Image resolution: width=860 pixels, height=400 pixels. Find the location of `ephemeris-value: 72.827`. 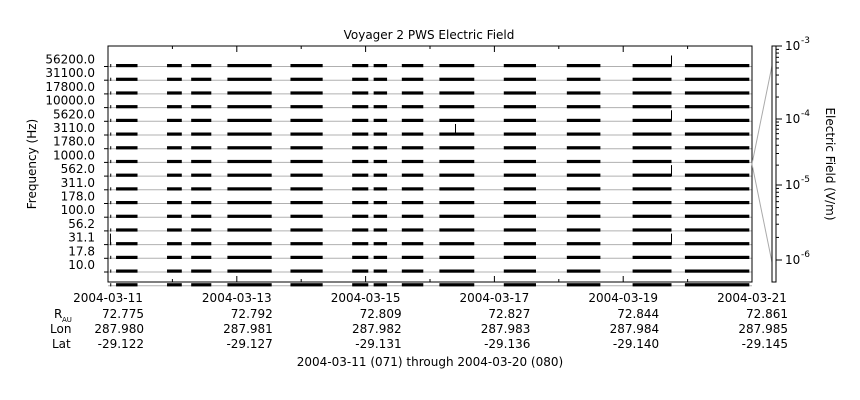

ephemeris-value: 72.827 is located at coordinates (509, 314).